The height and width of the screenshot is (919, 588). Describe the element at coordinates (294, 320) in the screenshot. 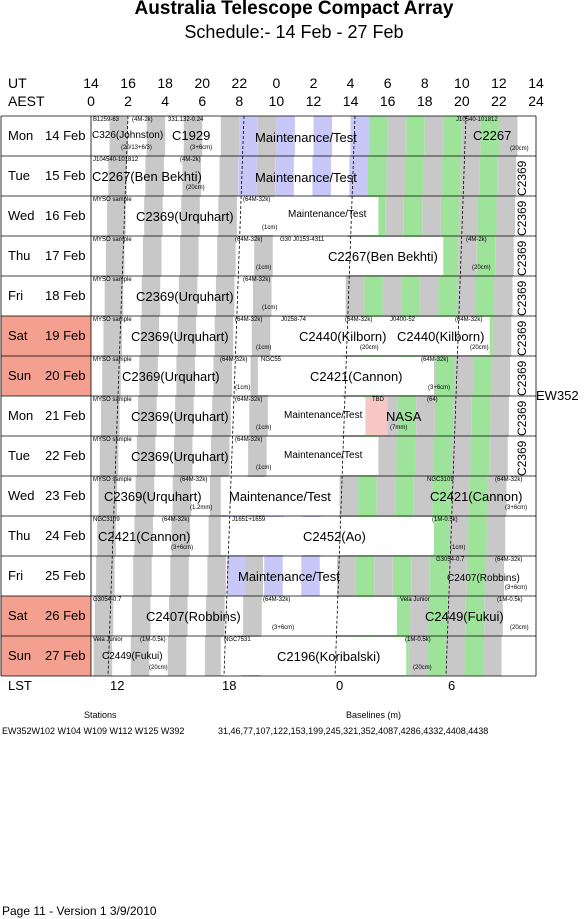

I see `project-label: J0258-74` at that location.